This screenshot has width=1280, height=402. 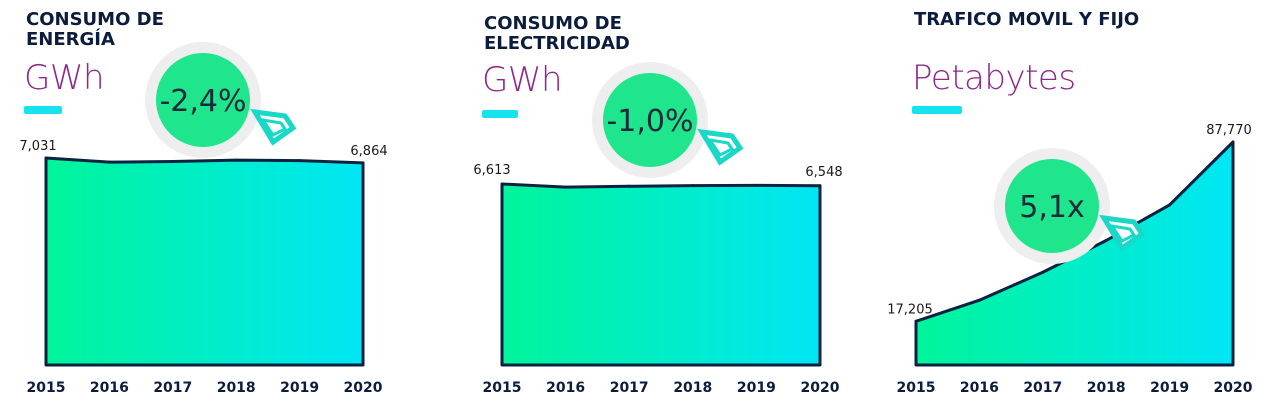 I want to click on badge-value: -2,4%, so click(x=202, y=101).